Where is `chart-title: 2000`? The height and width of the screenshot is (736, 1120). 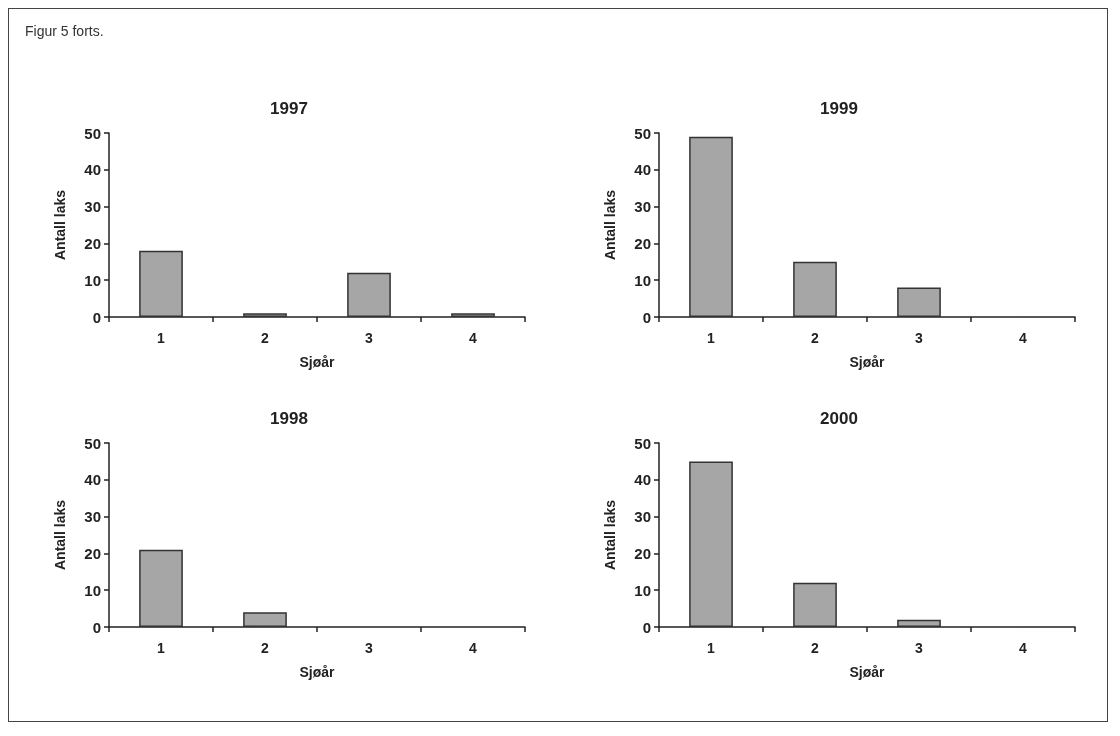 chart-title: 2000 is located at coordinates (839, 418).